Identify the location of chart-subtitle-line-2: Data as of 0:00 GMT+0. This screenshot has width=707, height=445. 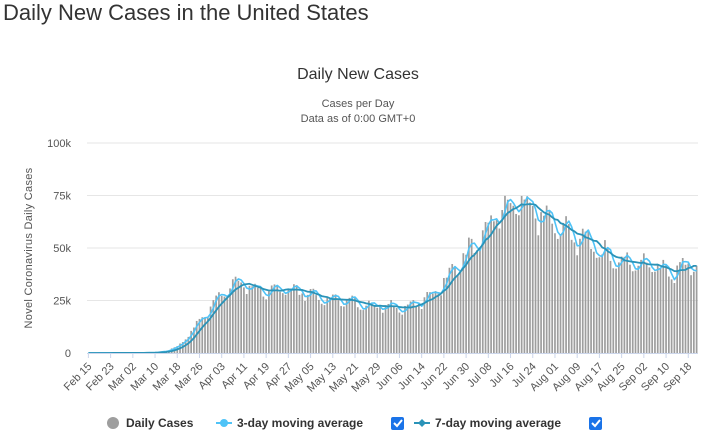
(358, 119).